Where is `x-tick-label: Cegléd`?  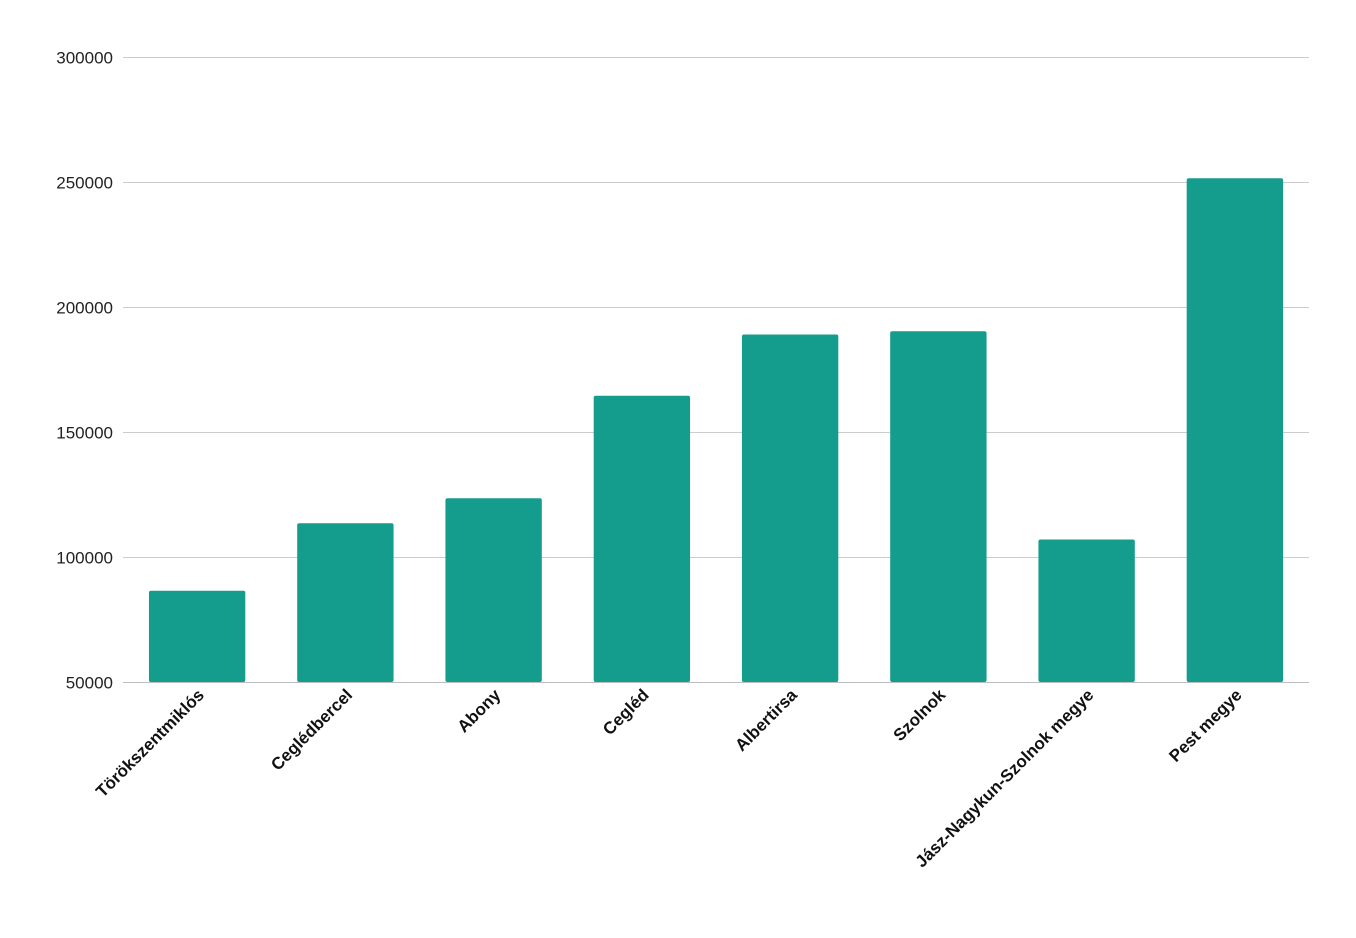 x-tick-label: Cegléd is located at coordinates (626, 712).